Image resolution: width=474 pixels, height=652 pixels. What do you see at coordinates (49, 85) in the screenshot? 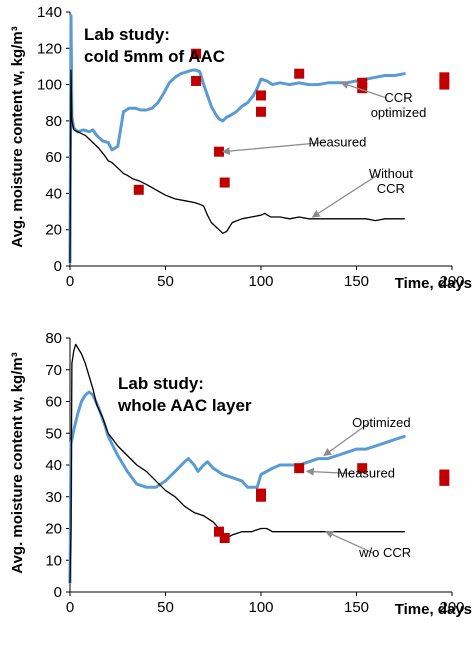
I see `y-tick-label: 100` at bounding box center [49, 85].